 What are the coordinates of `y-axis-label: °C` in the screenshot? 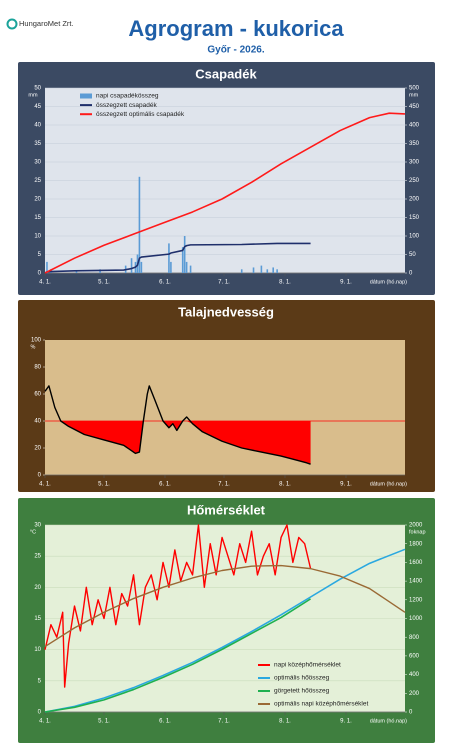 It's located at (33, 532).